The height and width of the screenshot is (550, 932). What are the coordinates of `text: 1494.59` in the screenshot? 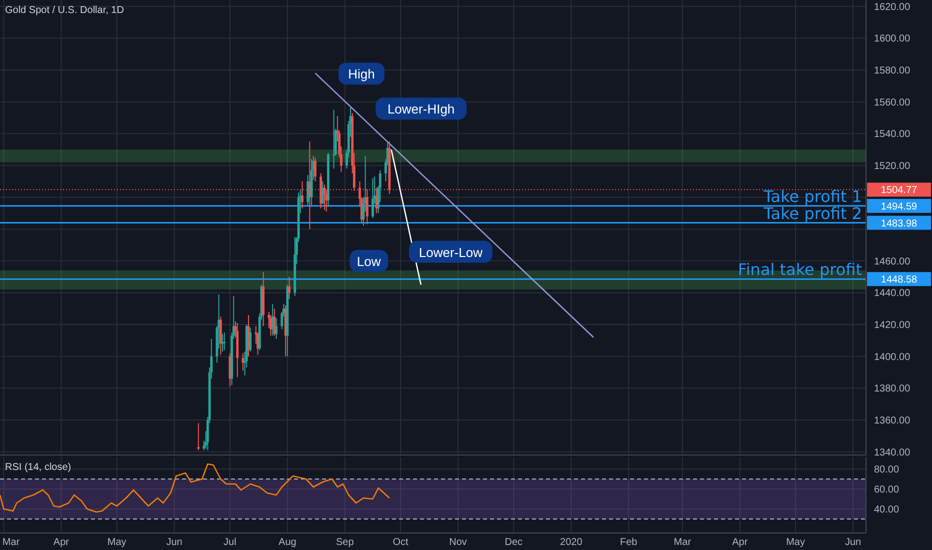 It's located at (899, 206).